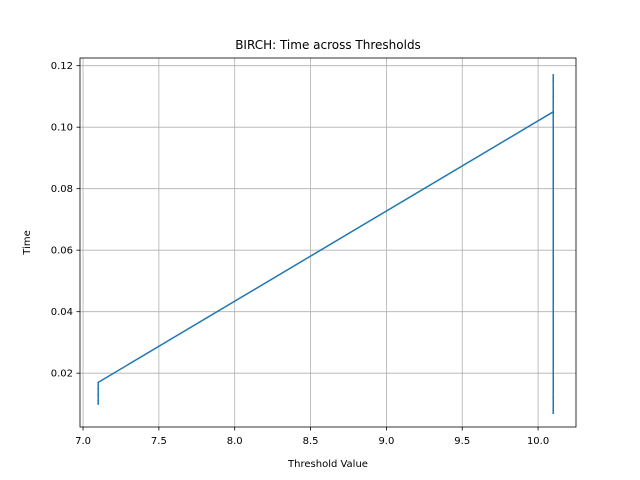 The height and width of the screenshot is (480, 640). What do you see at coordinates (27, 242) in the screenshot?
I see `y-axis-label: Time` at bounding box center [27, 242].